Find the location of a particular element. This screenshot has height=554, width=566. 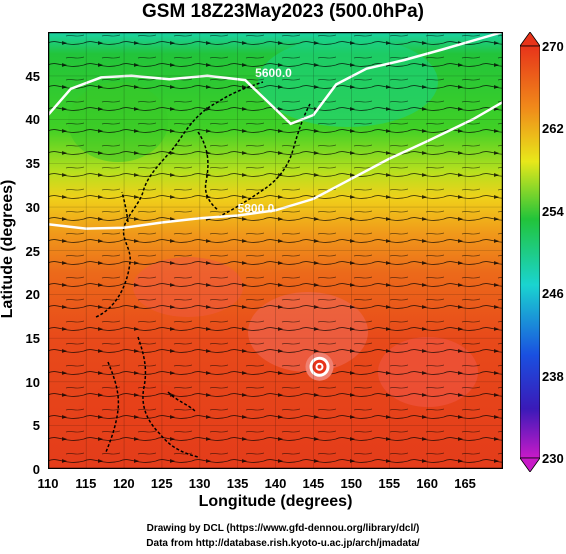

y-tick-label: 15 is located at coordinates (32, 338).